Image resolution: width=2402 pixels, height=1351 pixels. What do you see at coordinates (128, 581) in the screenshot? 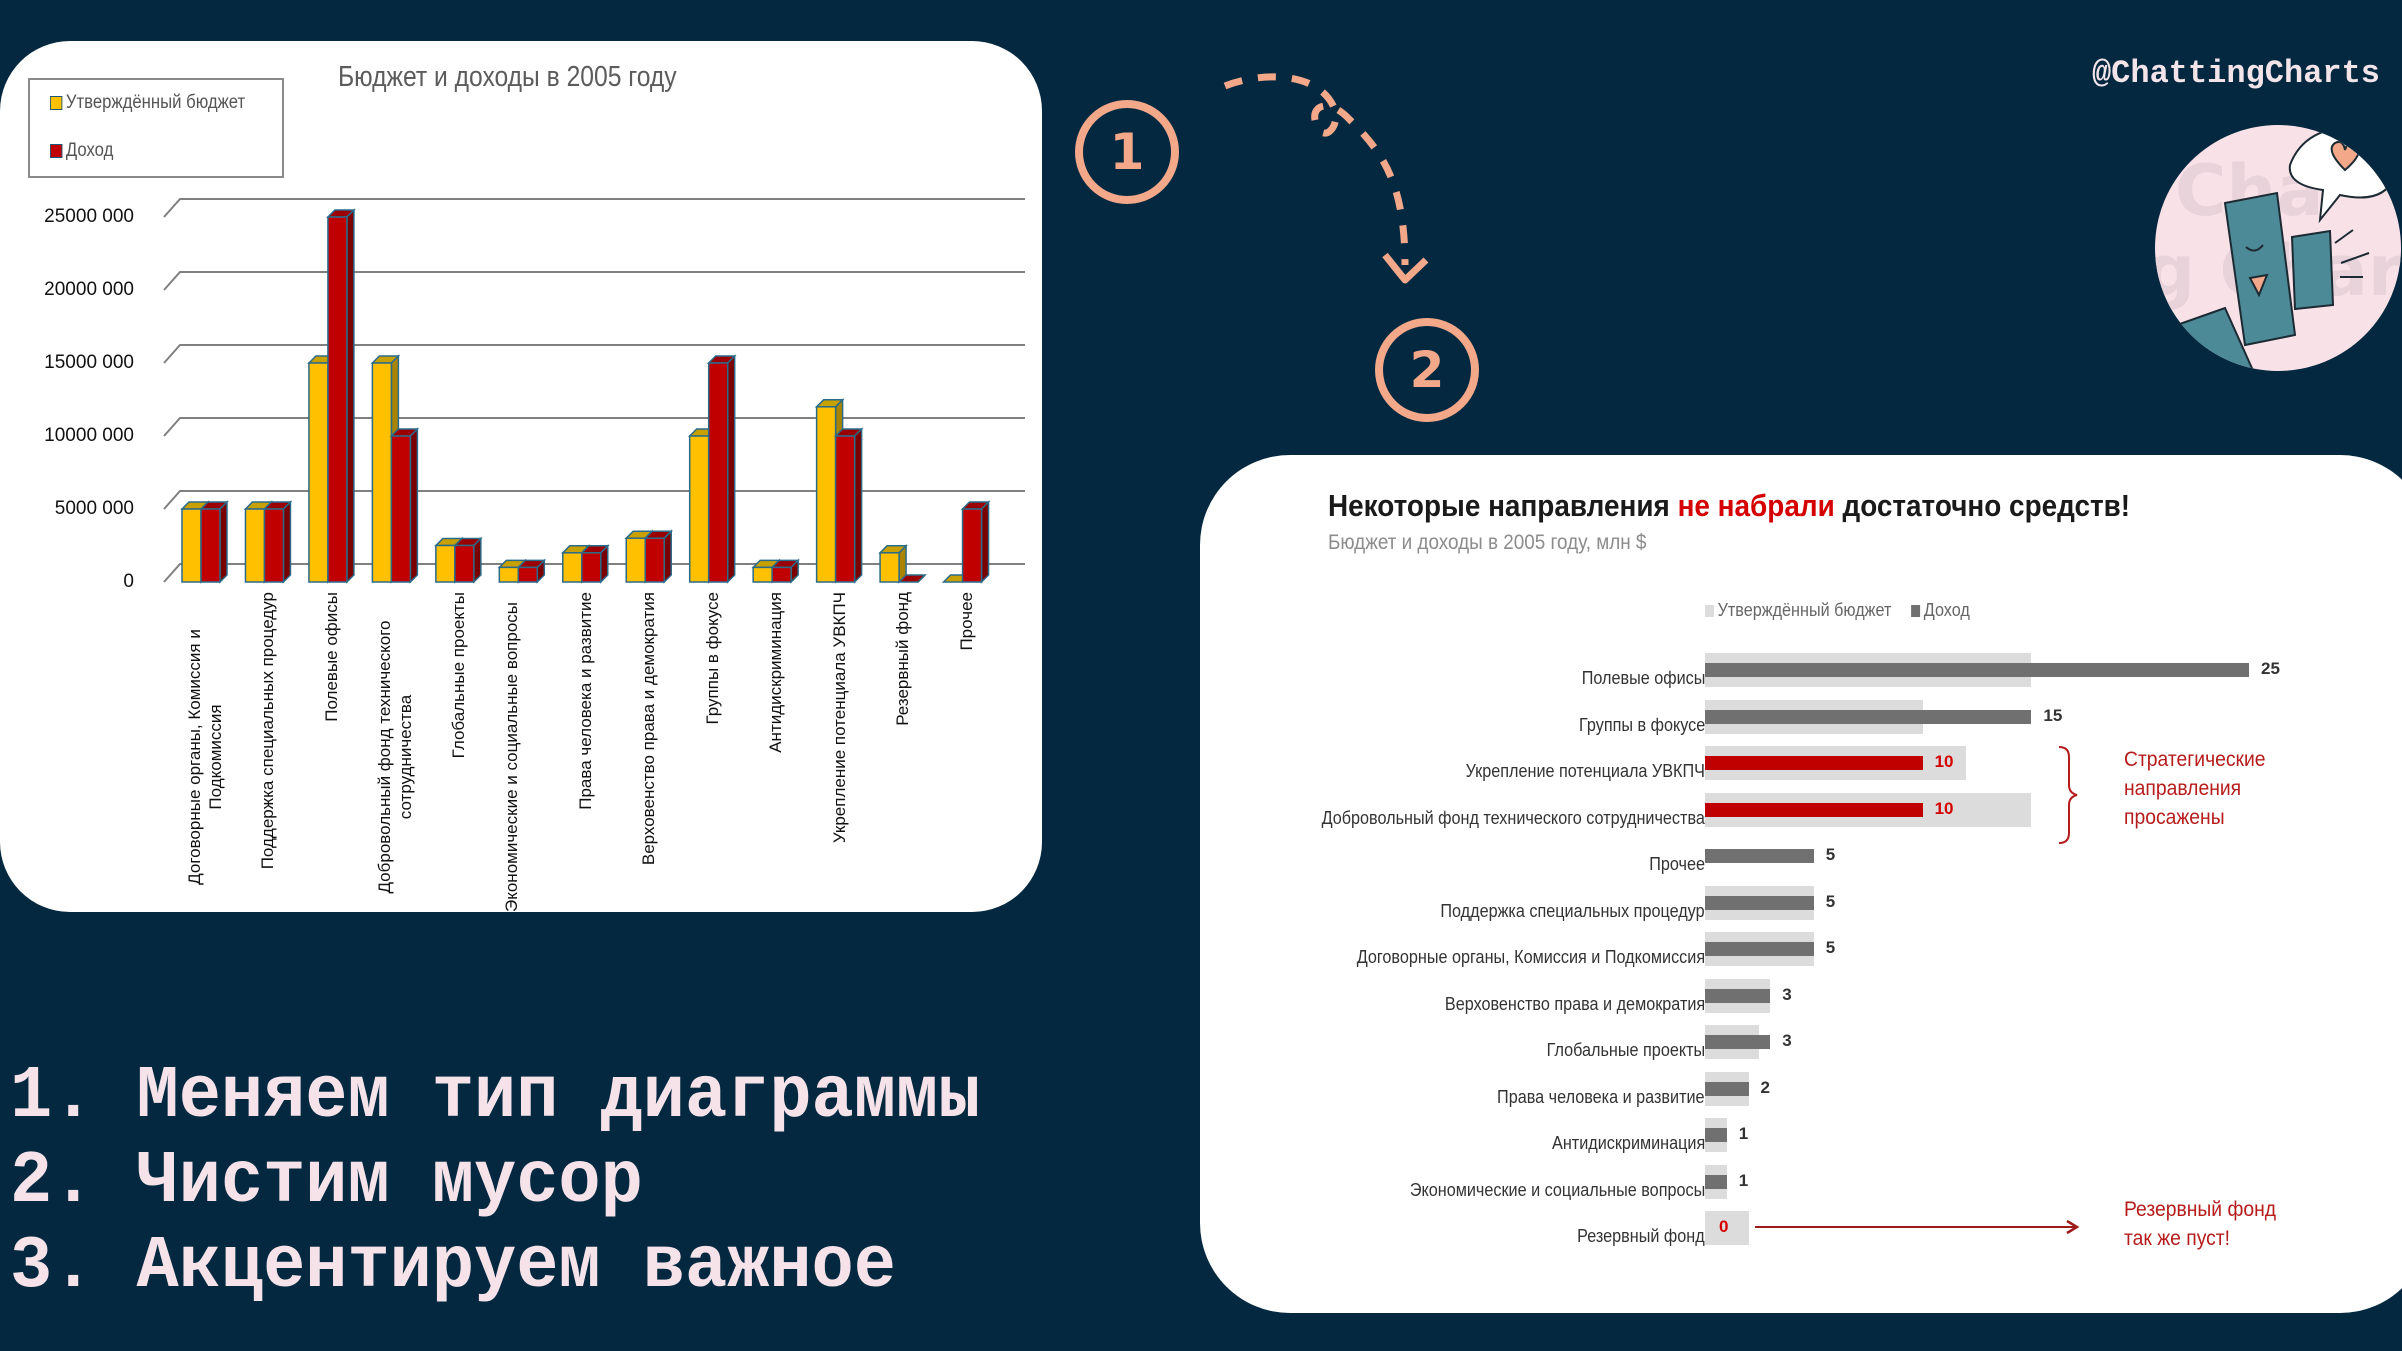
I see `y-tick-label: 0` at bounding box center [128, 581].